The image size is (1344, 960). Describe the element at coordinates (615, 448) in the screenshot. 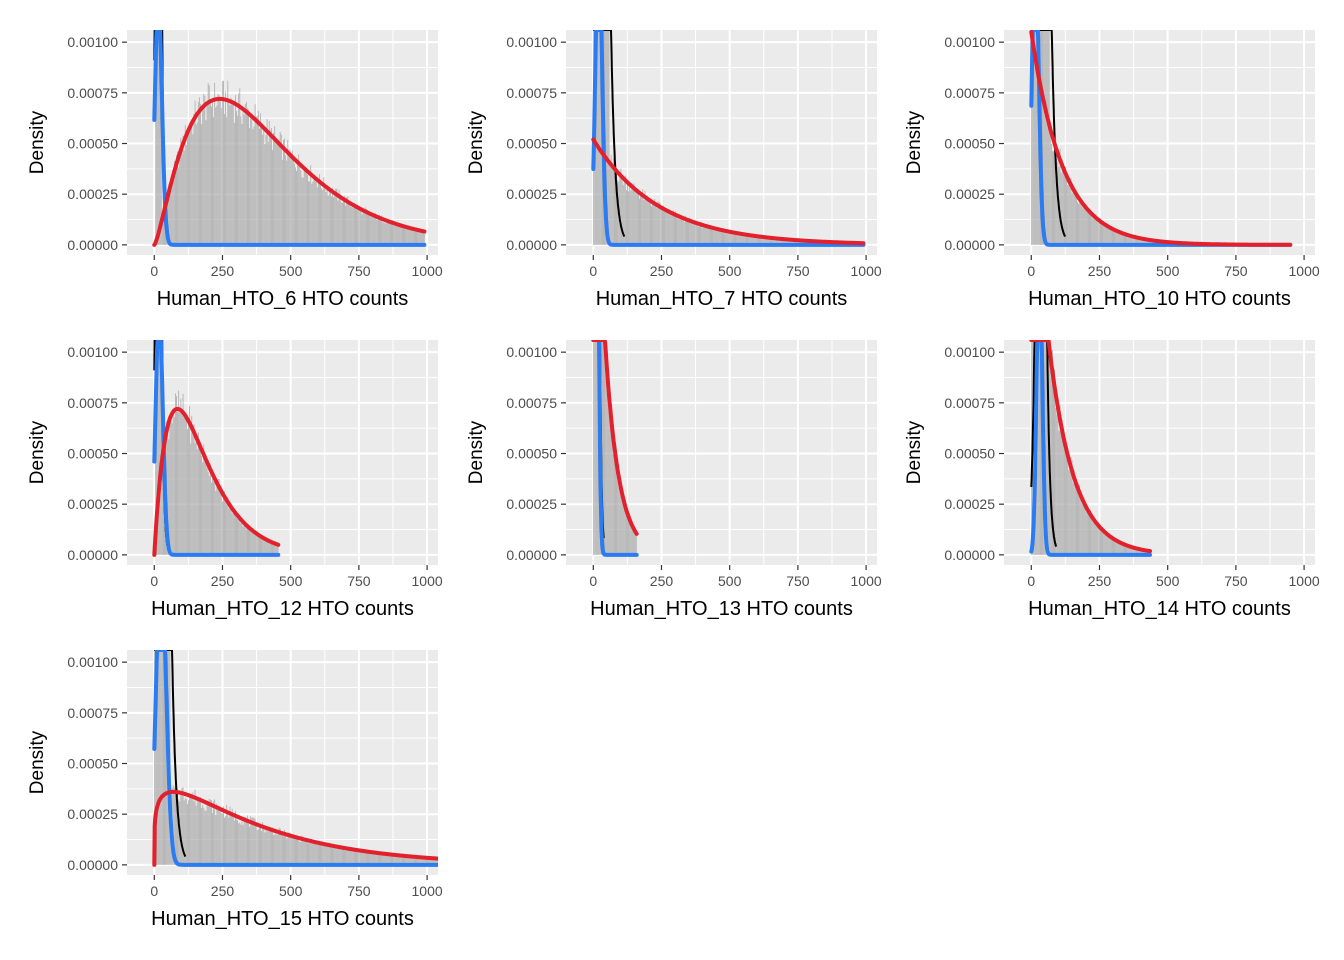

I see `negative-fit-curve` at that location.